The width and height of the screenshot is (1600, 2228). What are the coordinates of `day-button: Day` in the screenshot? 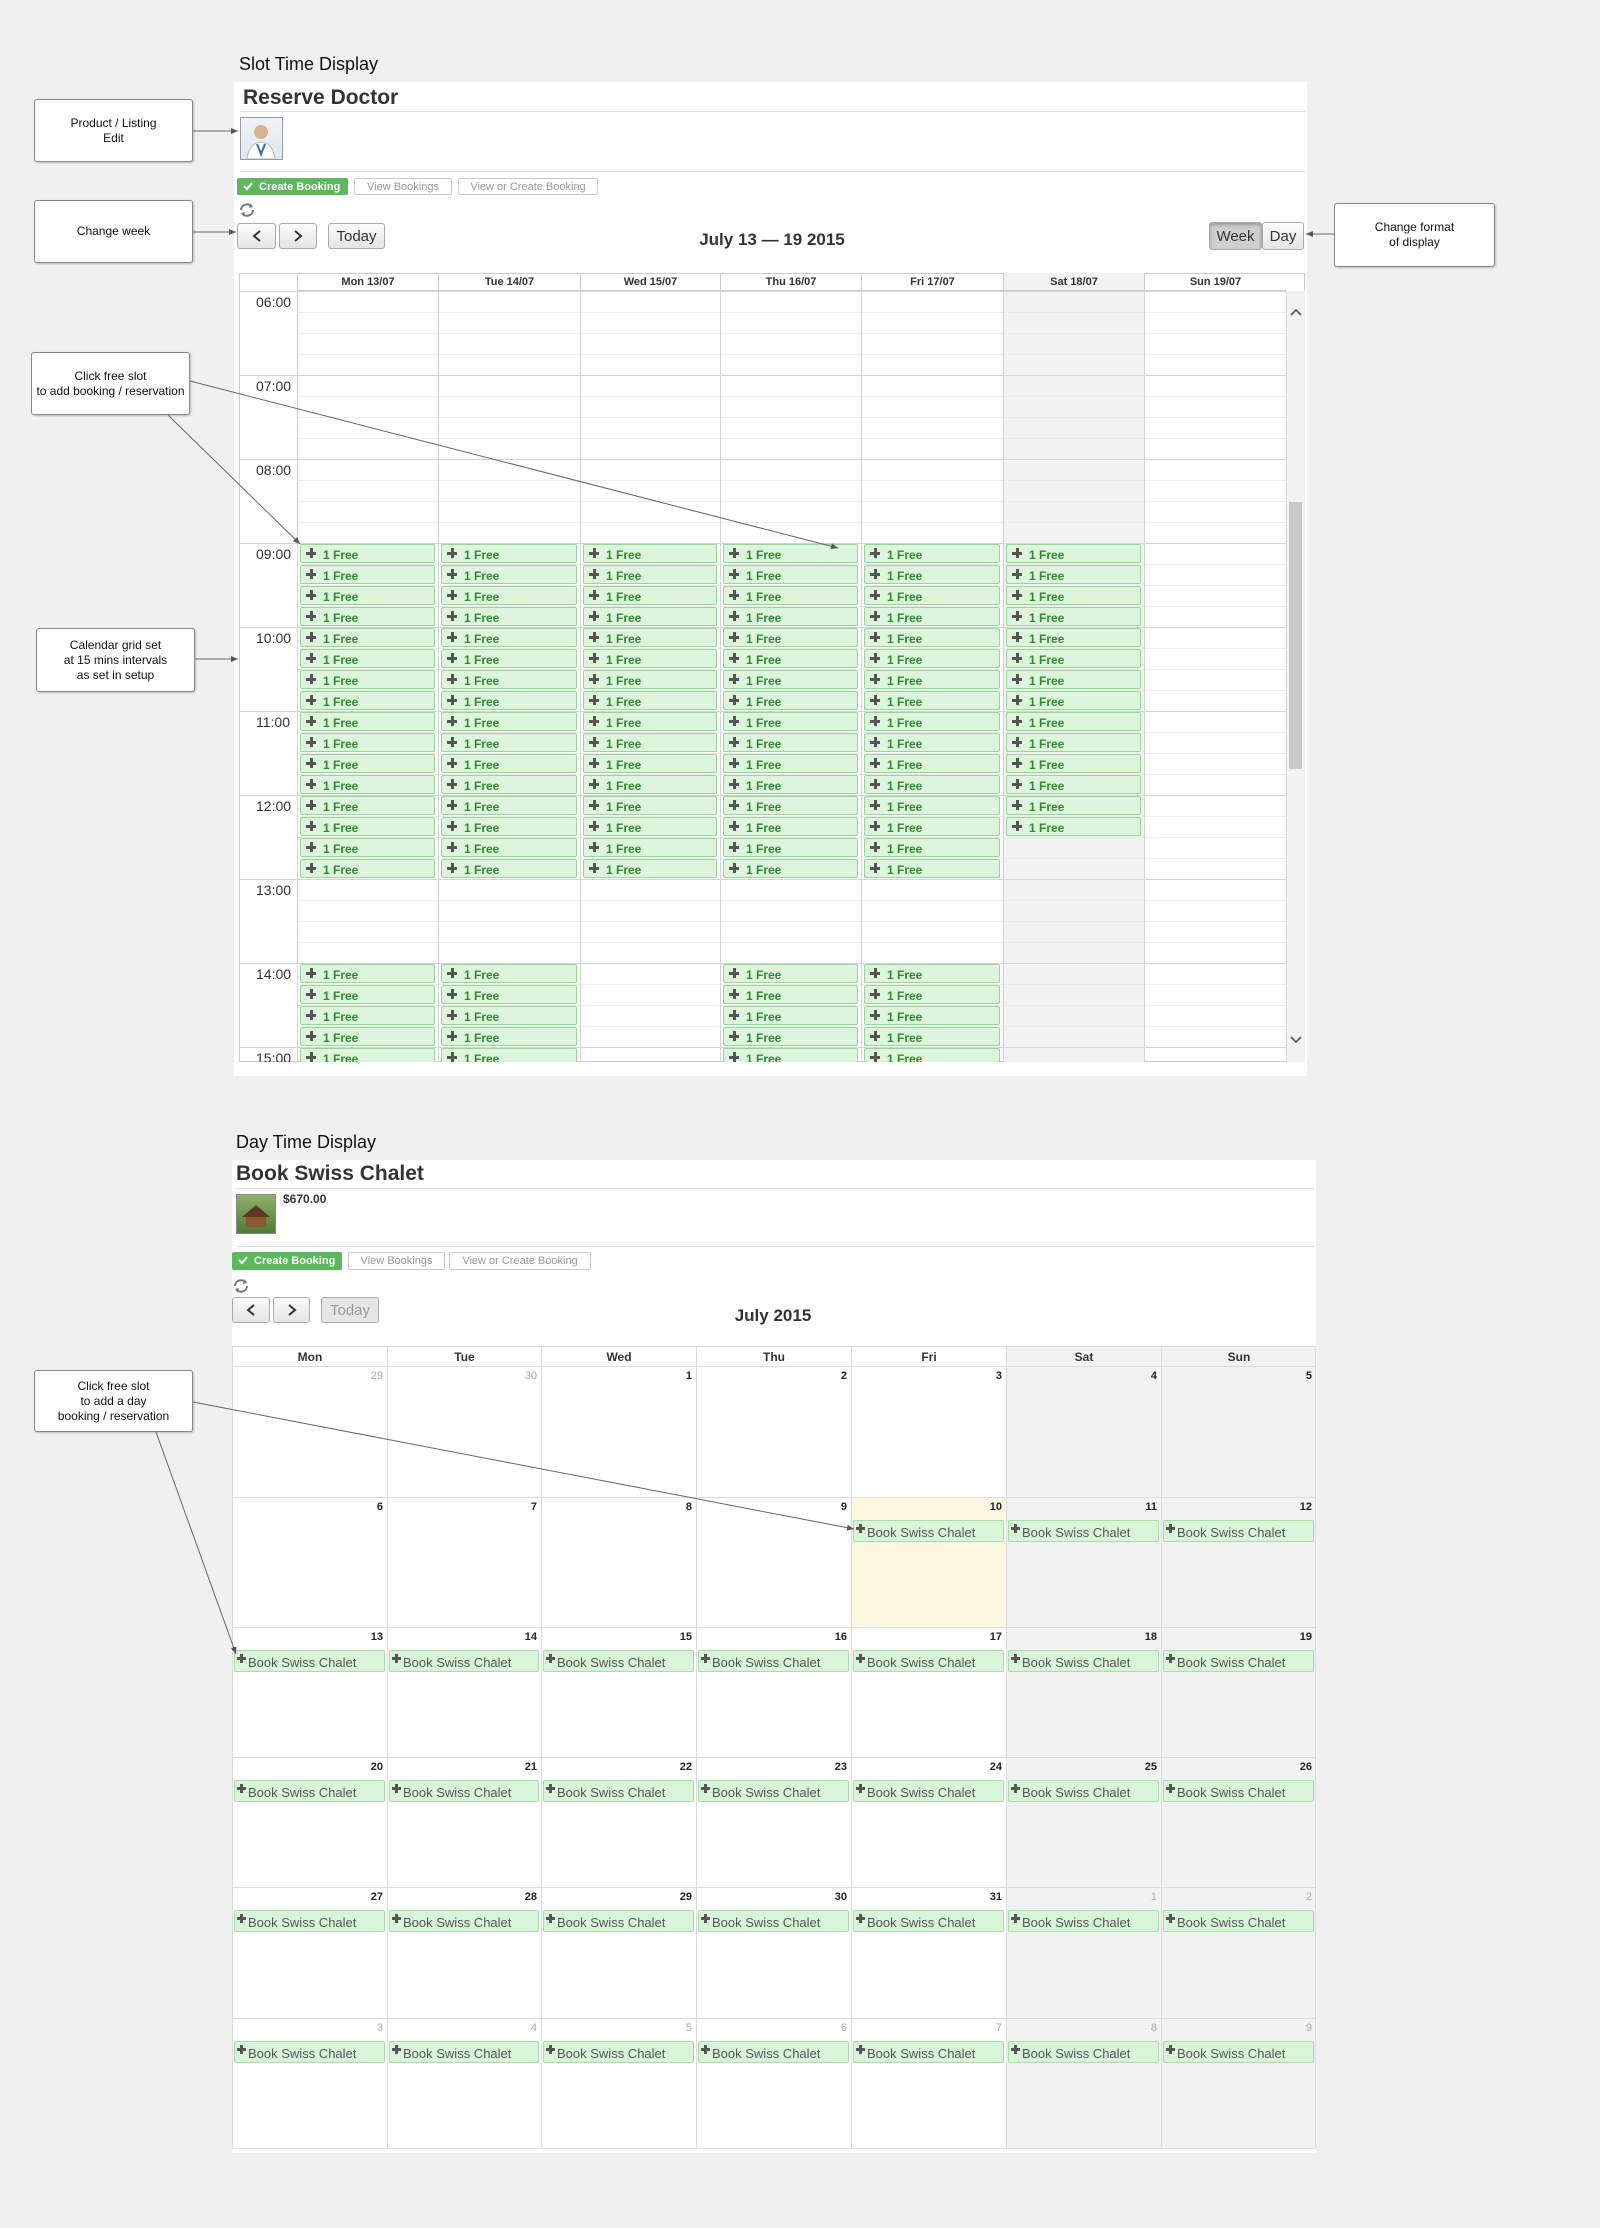 It's located at (1283, 236).